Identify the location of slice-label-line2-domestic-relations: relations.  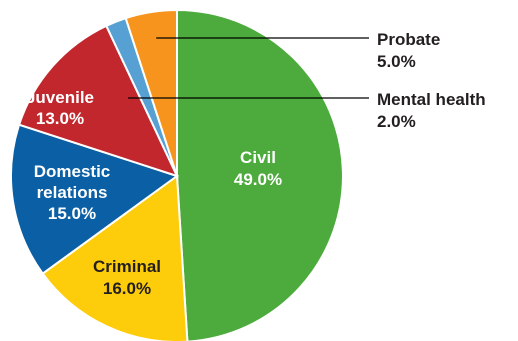
(72, 192).